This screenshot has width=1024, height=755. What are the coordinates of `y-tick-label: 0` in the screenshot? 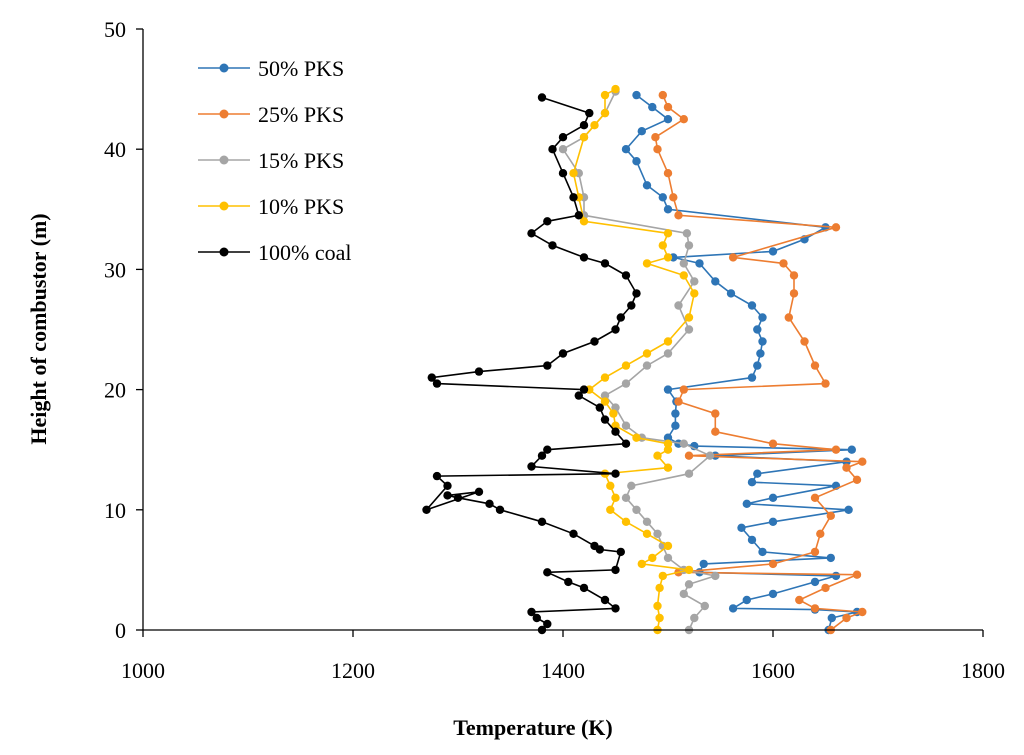 It's located at (120, 630).